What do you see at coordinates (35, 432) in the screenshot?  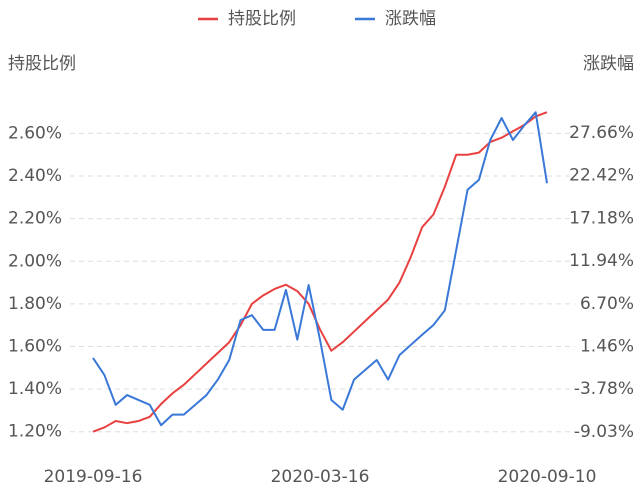 I see `y-tick-label: 1.20%` at bounding box center [35, 432].